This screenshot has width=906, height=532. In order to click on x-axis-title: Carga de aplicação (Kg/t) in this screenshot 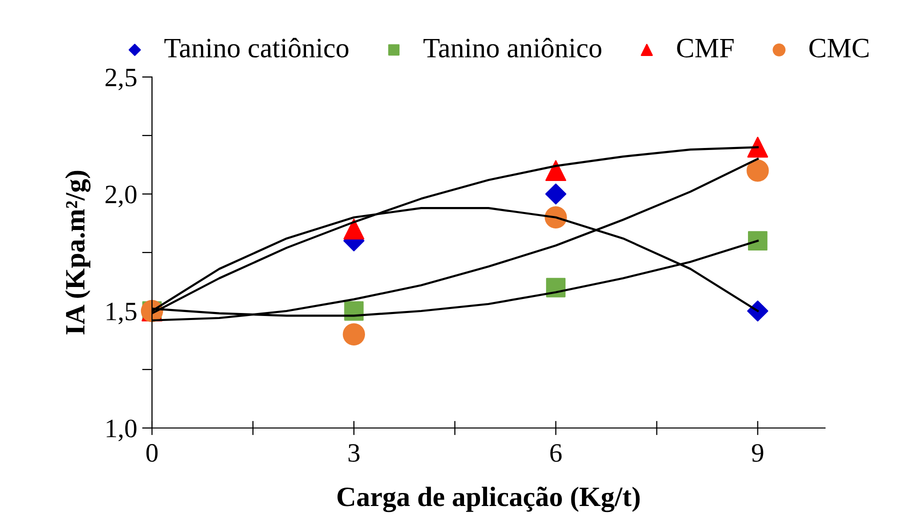, I will do `click(488, 499)`.